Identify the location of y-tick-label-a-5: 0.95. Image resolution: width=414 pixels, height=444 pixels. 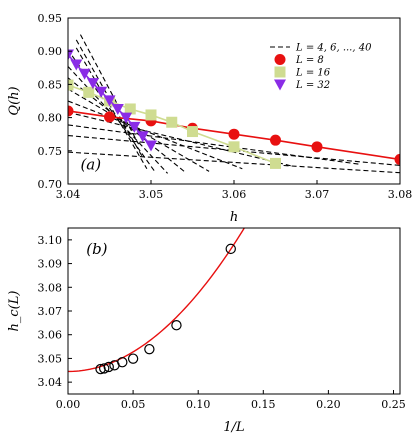
(50, 18).